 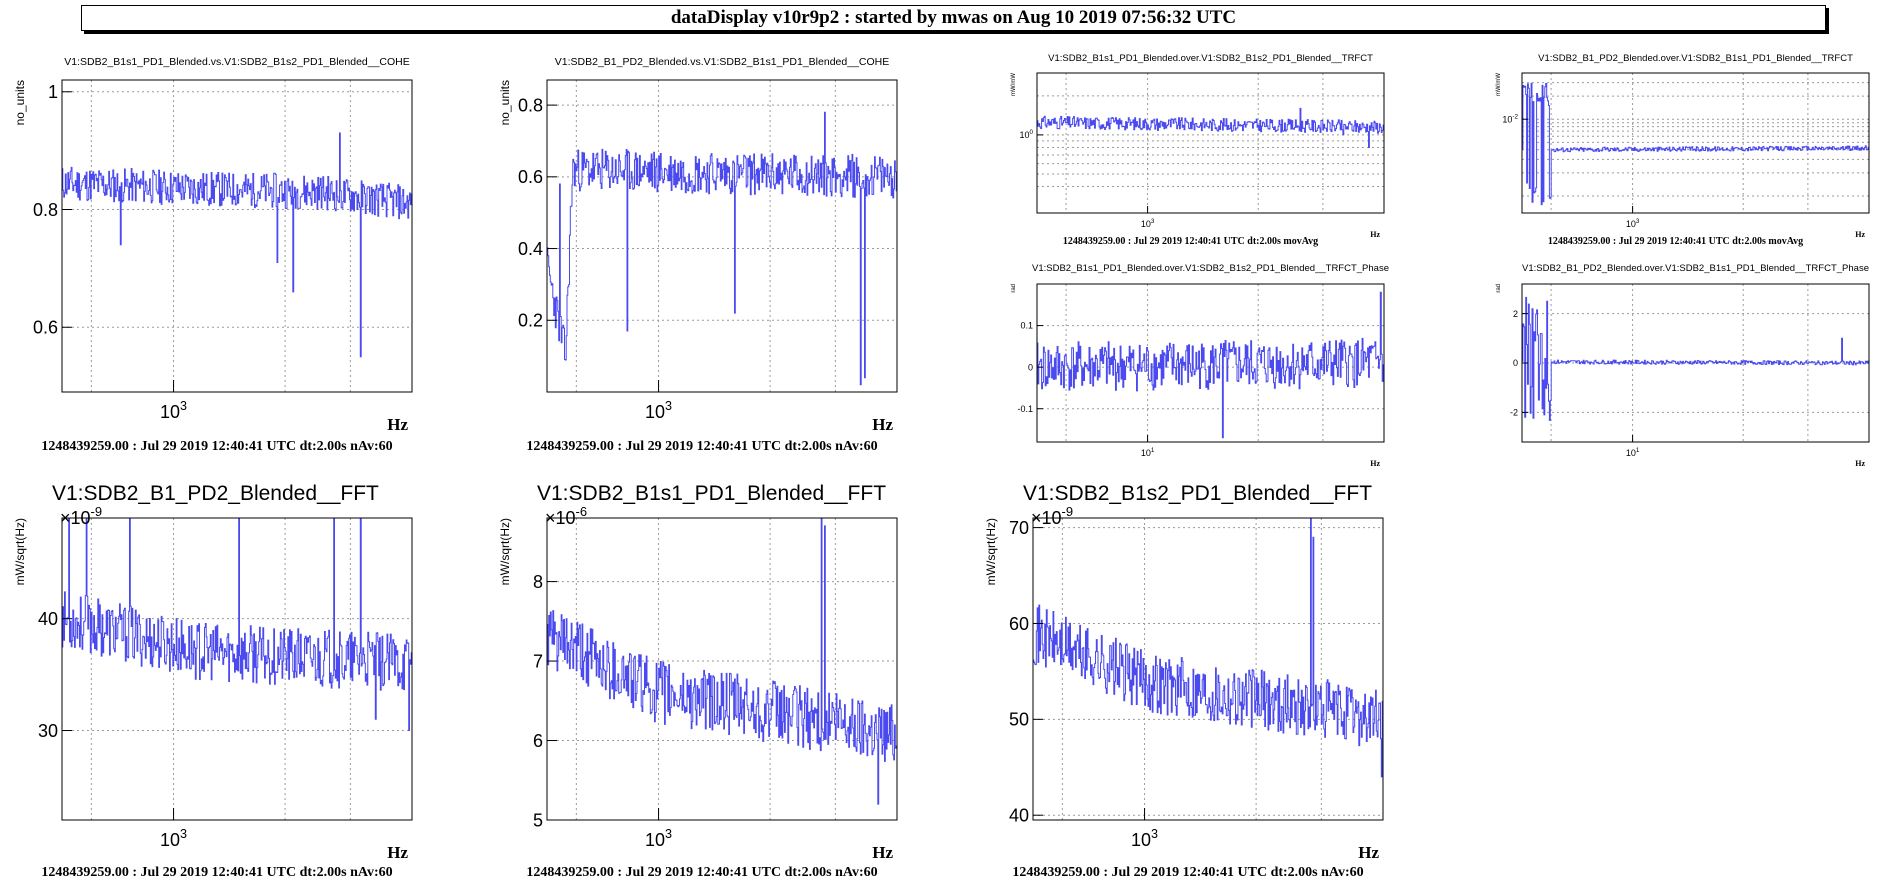 What do you see at coordinates (538, 582) in the screenshot?
I see `y-tick-label: 8` at bounding box center [538, 582].